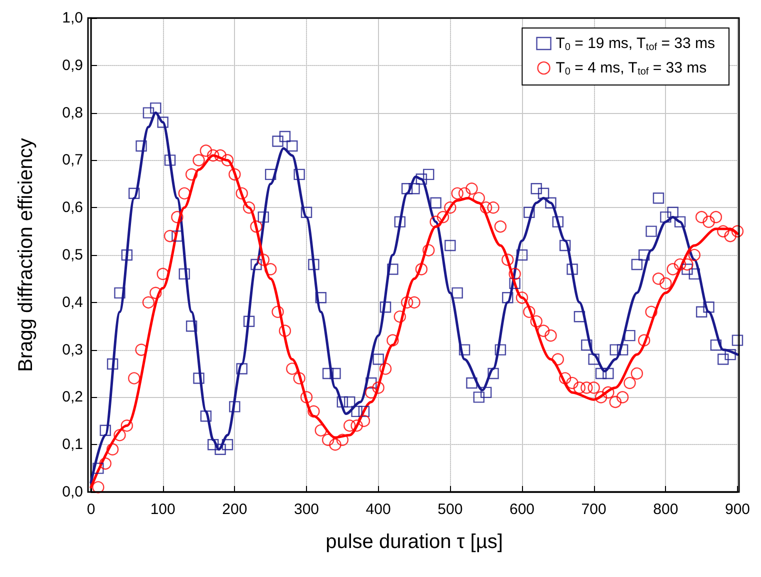 This screenshot has width=761, height=577. Describe the element at coordinates (72, 113) in the screenshot. I see `y-tick-label: 0,8` at that location.